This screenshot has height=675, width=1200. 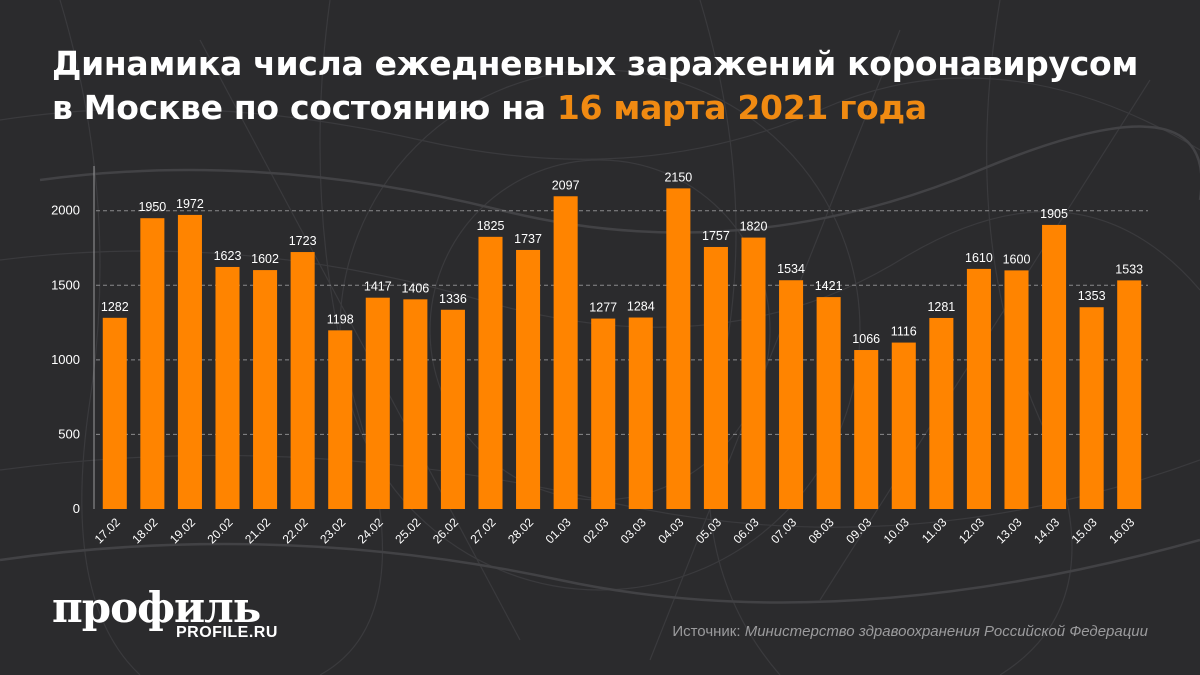 What do you see at coordinates (866, 339) in the screenshot?
I see `value-label: 1066` at bounding box center [866, 339].